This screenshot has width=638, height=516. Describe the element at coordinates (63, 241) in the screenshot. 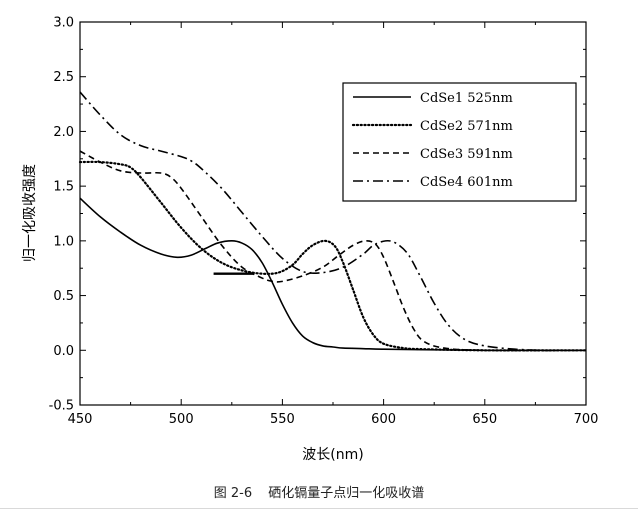

I see `y-tick-label: 1.0` at that location.